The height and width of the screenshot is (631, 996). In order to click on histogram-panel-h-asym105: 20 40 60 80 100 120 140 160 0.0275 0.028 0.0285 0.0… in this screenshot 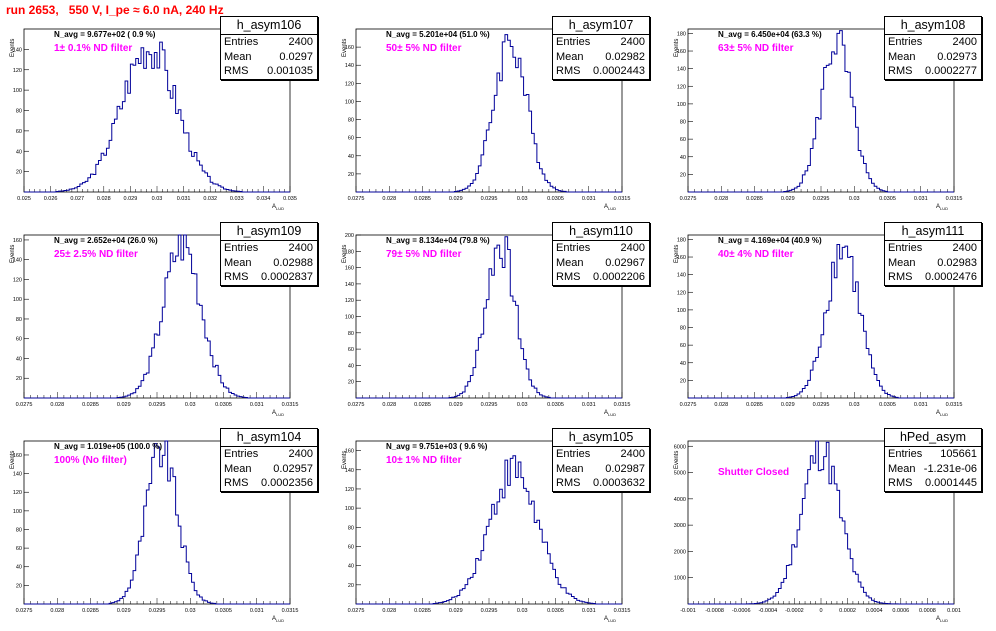, I will do `click(498, 527)`.